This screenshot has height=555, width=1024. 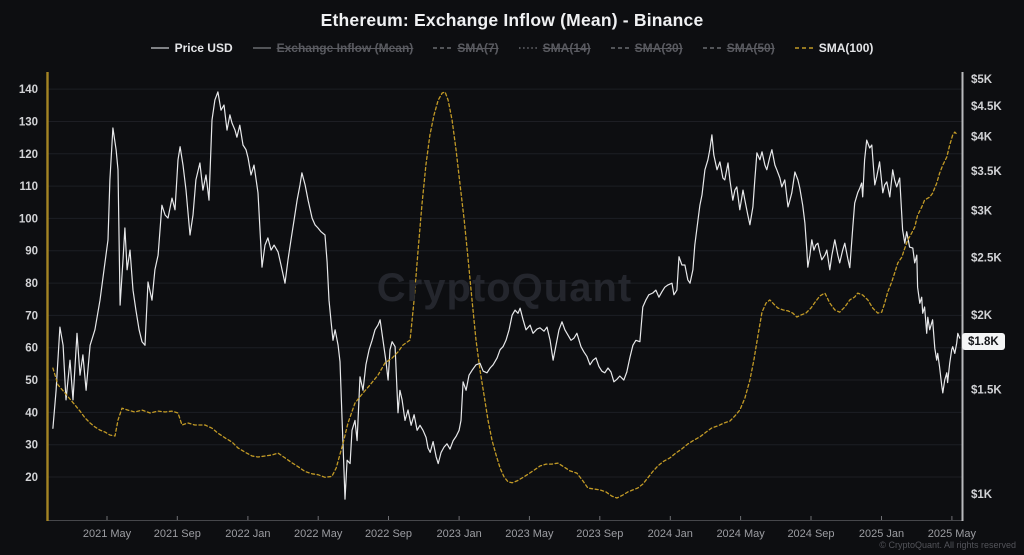 What do you see at coordinates (31, 349) in the screenshot?
I see `y-left-tick-label: 60` at bounding box center [31, 349].